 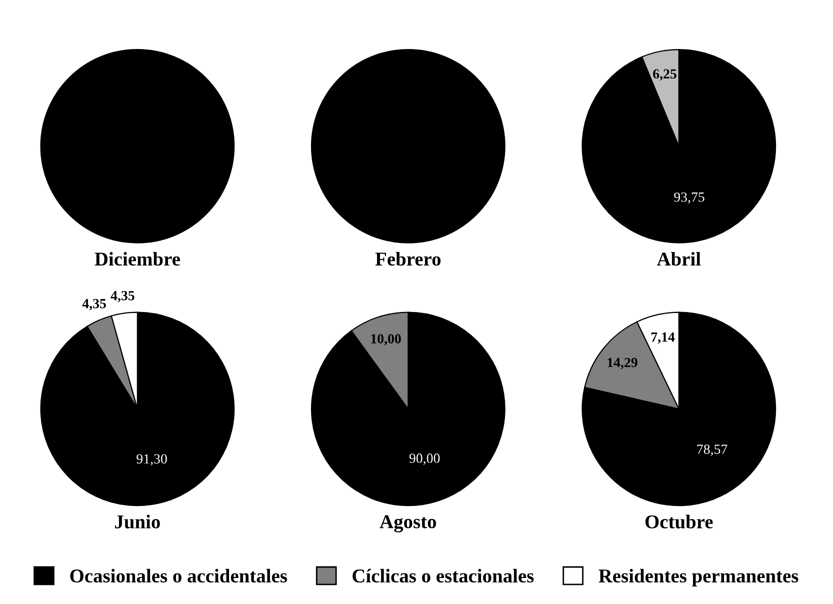 I want to click on legend-label: Residentes permanentes, so click(x=698, y=577).